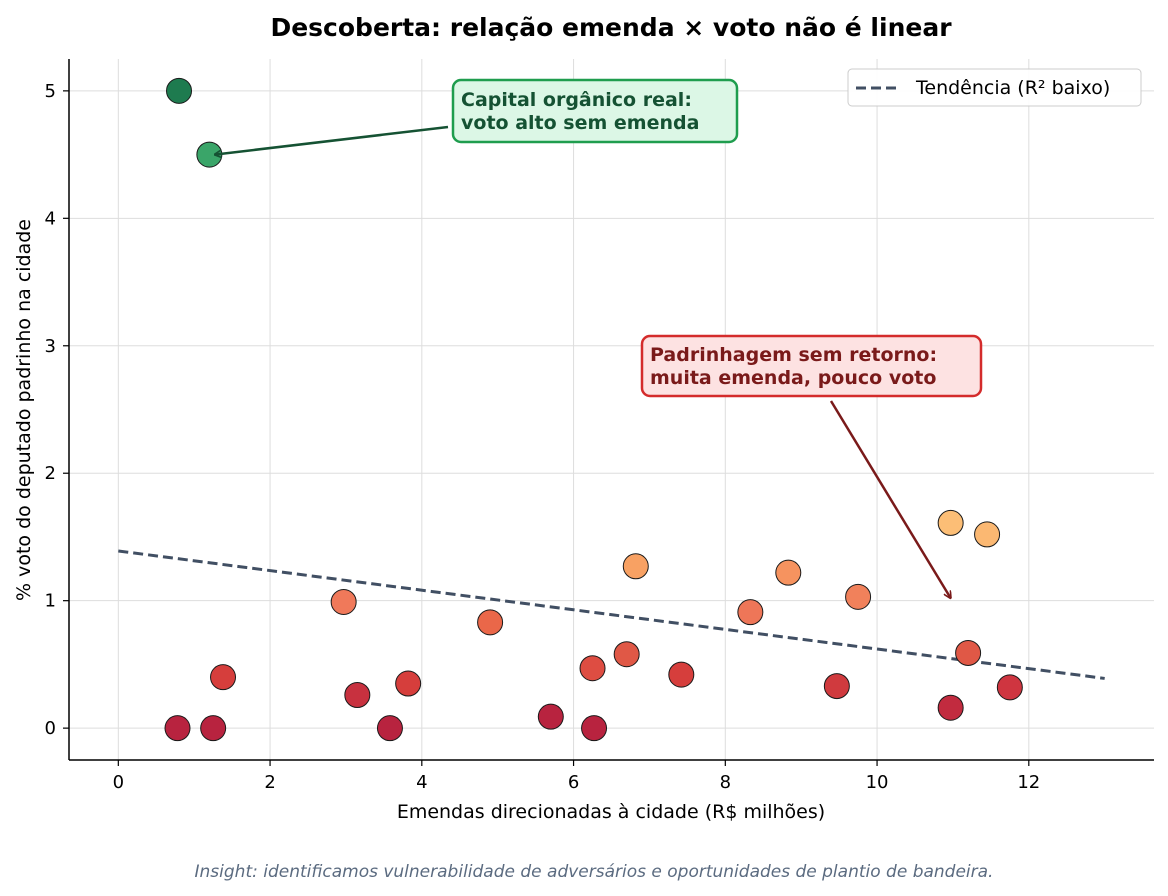 The height and width of the screenshot is (896, 1168). Describe the element at coordinates (877, 782) in the screenshot. I see `x-tick-label: 10` at that location.